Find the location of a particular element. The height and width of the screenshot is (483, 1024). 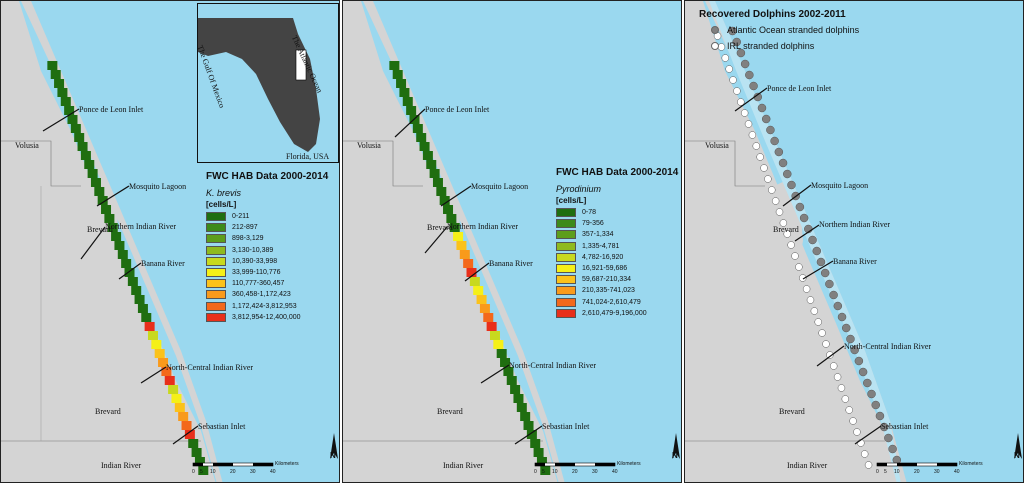

legend-atlantic-label: Atlantic Ocean stranded dolphins is located at coordinates (793, 30).